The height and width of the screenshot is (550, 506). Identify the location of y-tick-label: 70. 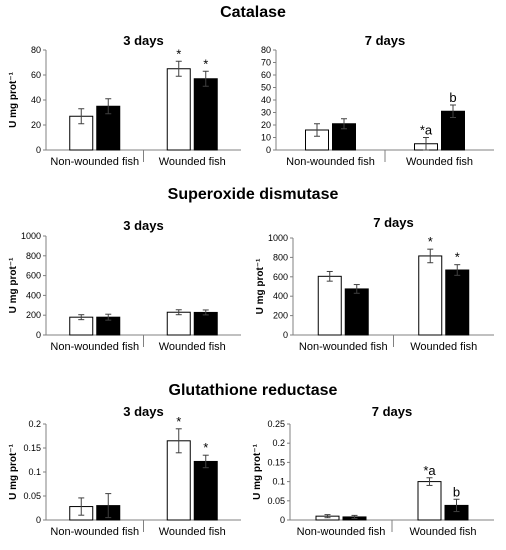
(266, 63).